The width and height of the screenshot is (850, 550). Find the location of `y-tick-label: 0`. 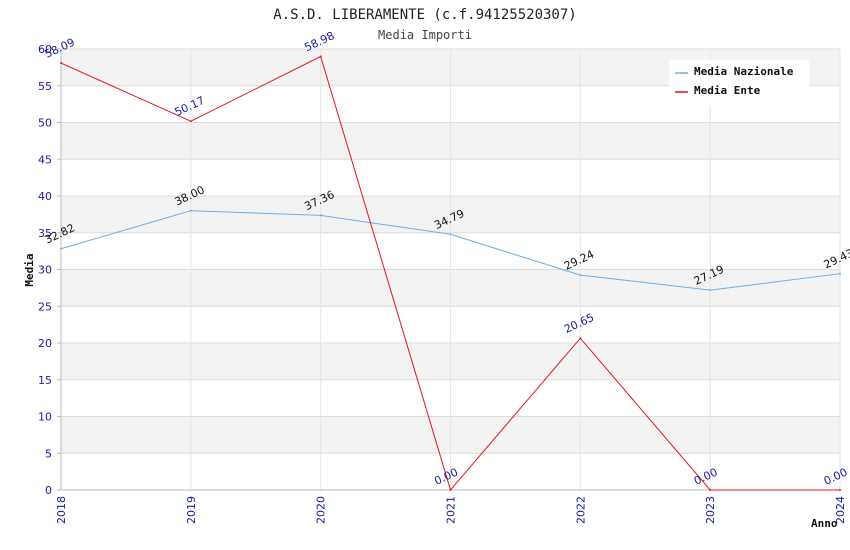

y-tick-label: 0 is located at coordinates (48, 490).